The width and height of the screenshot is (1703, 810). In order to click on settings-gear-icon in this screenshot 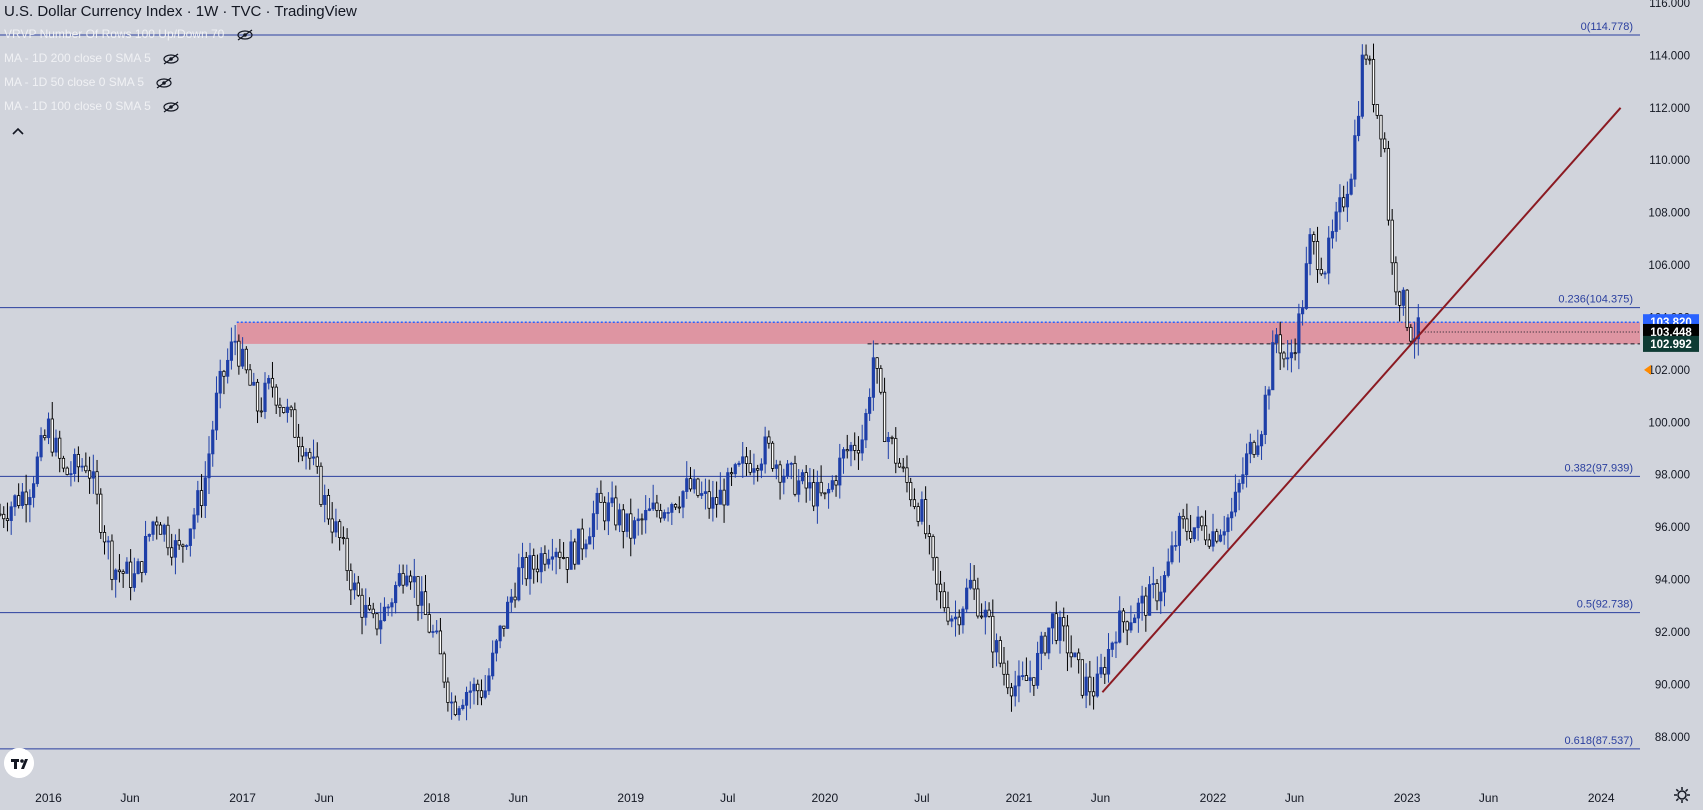, I will do `click(1682, 795)`.